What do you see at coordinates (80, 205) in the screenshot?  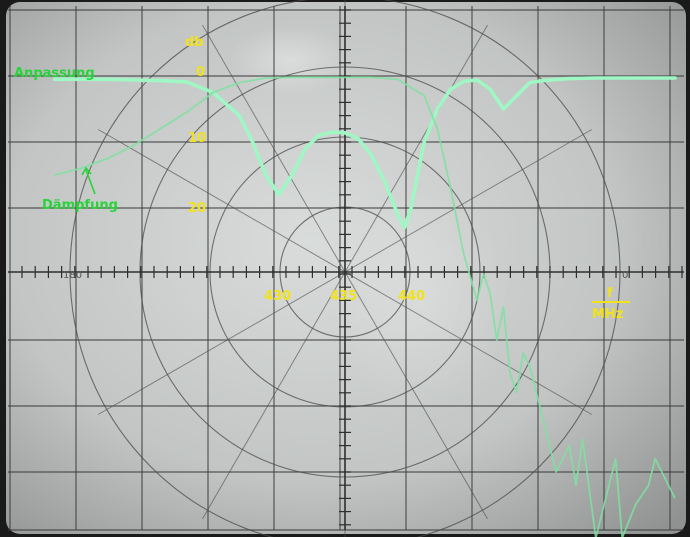 I see `daempfung-label: Dämpfung` at bounding box center [80, 205].